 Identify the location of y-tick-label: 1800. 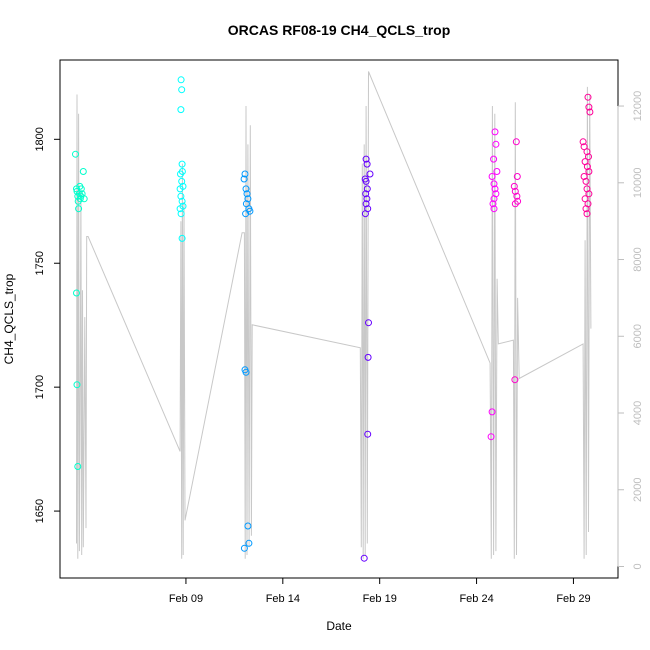
(40, 139).